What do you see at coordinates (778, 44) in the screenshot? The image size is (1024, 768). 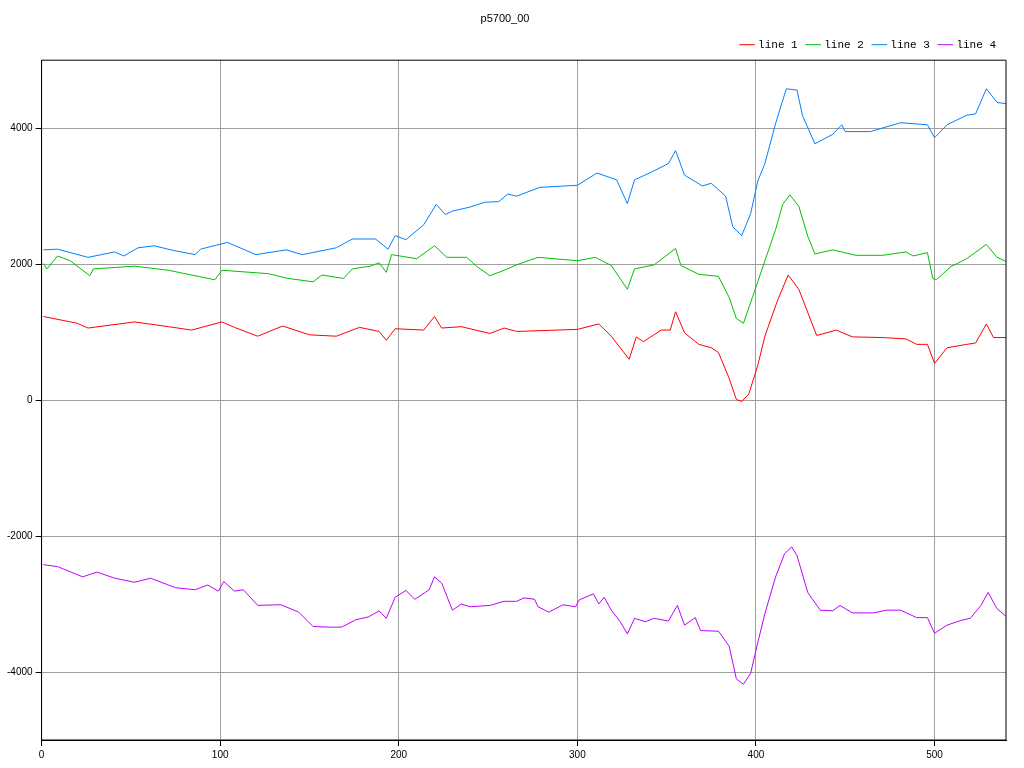 I see `legend-label: line 1` at bounding box center [778, 44].